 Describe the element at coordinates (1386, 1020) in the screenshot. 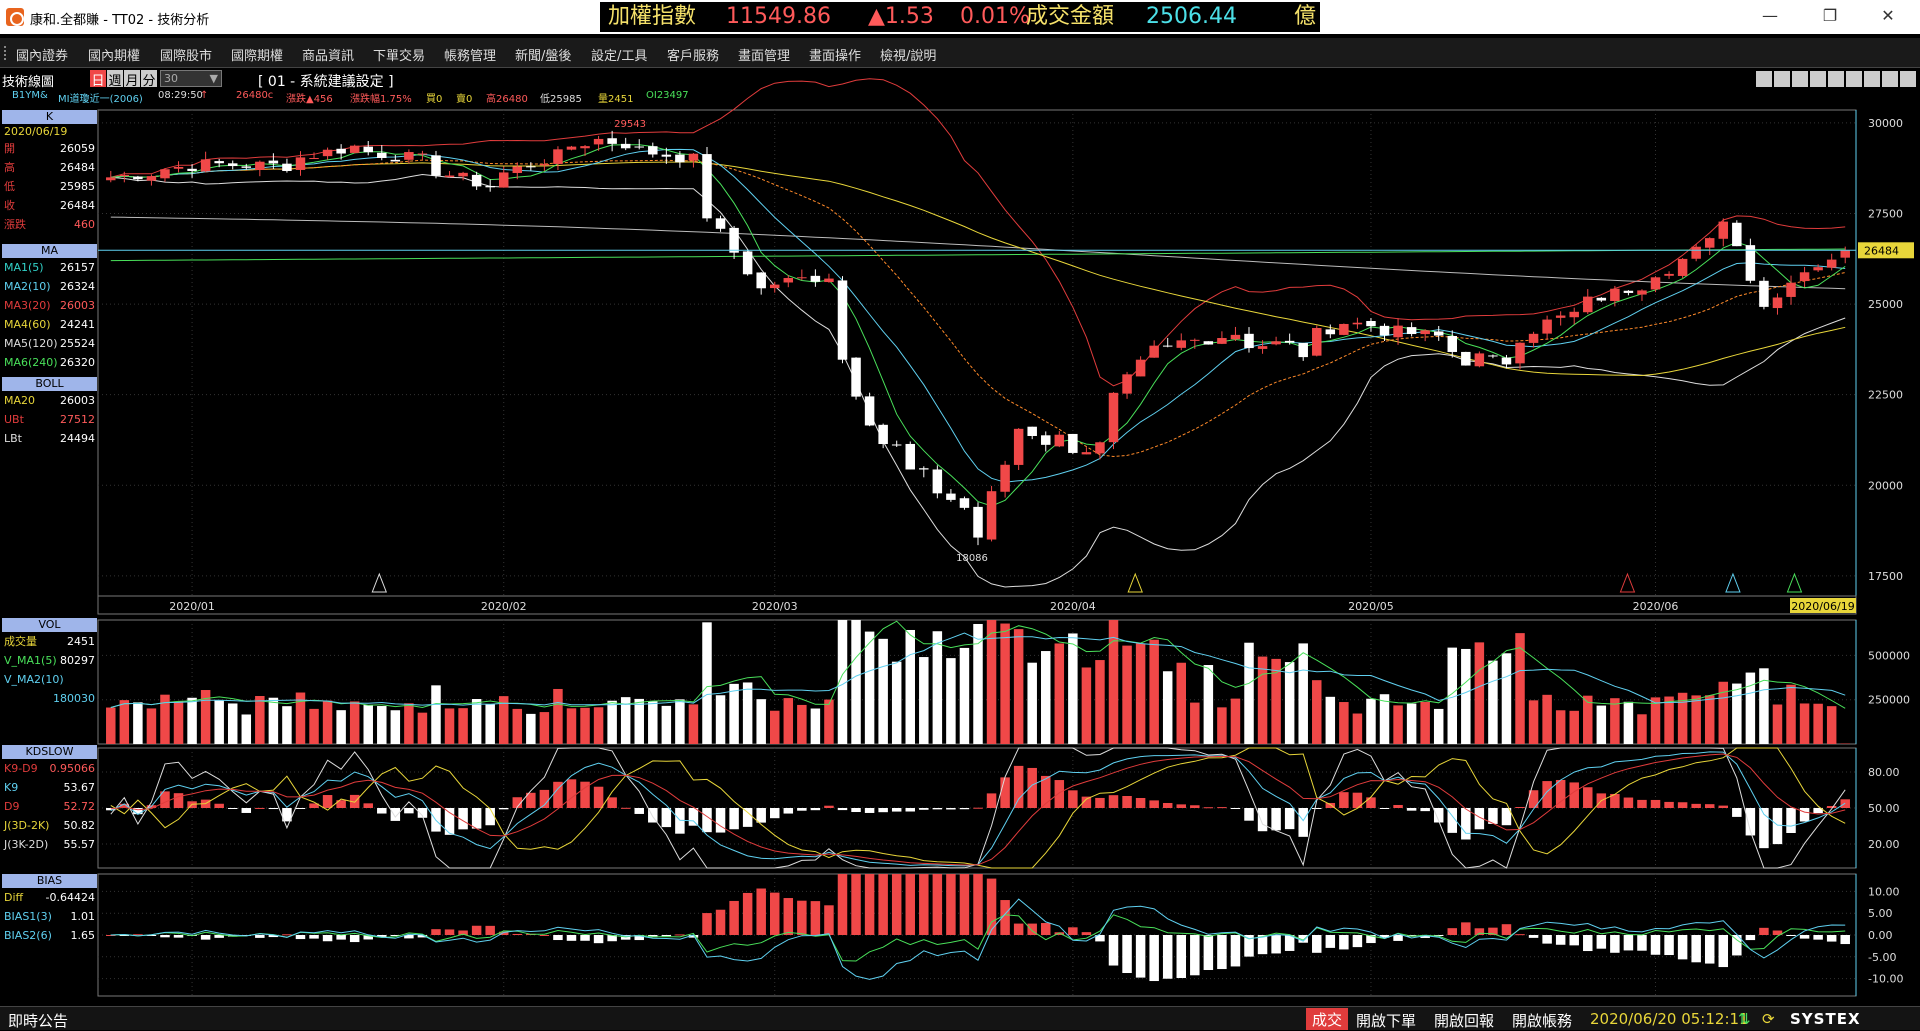

I see `open-order-button: 開啟下單` at that location.